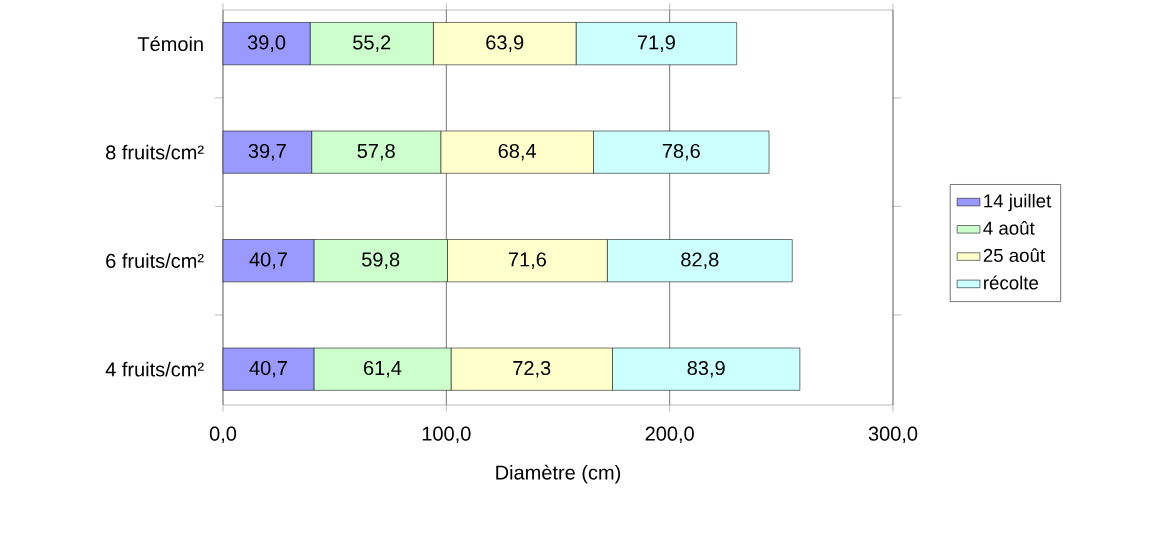 Image resolution: width=1158 pixels, height=539 pixels. What do you see at coordinates (558, 474) in the screenshot?
I see `x-axis-title: Diamètre (cm)` at bounding box center [558, 474].